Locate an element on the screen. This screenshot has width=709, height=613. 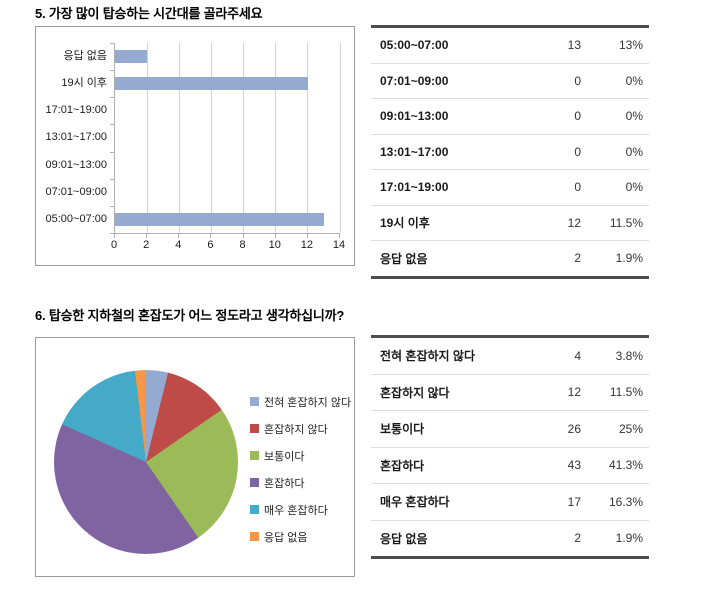
table-cell-percent: 13% is located at coordinates (630, 45).